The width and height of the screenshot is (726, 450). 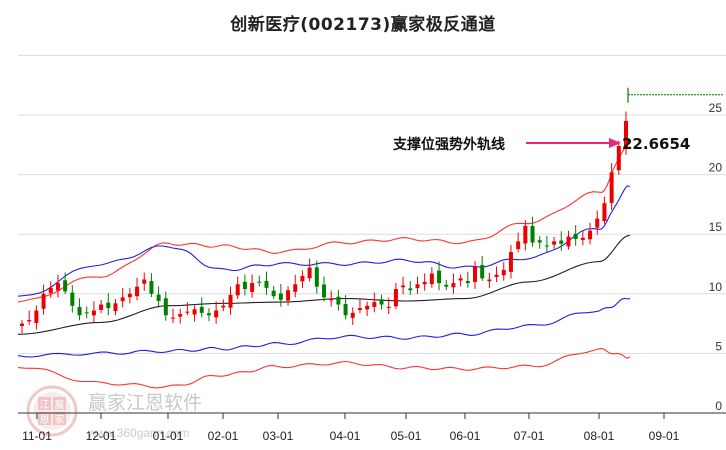 What do you see at coordinates (223, 436) in the screenshot?
I see `x-tick-label: 02-01` at bounding box center [223, 436].